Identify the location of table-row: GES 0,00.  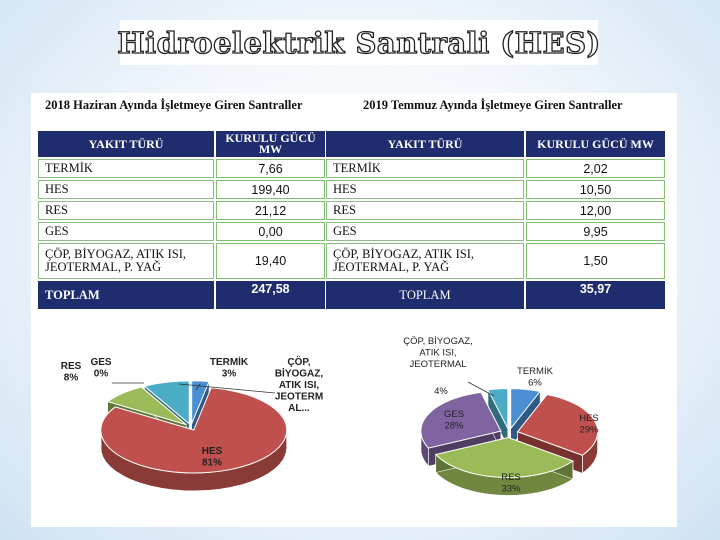
(181, 231).